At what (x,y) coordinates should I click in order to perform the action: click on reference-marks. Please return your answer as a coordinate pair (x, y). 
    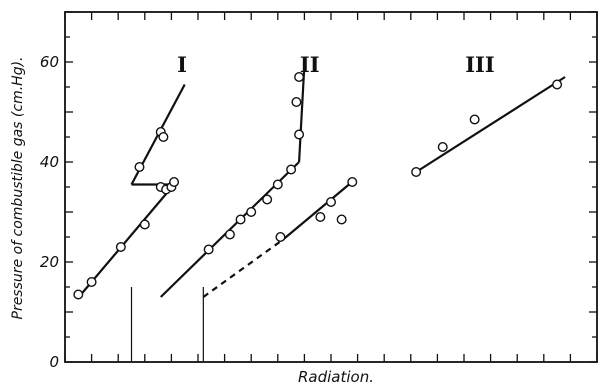
    Looking at the image, I should click on (167, 324).